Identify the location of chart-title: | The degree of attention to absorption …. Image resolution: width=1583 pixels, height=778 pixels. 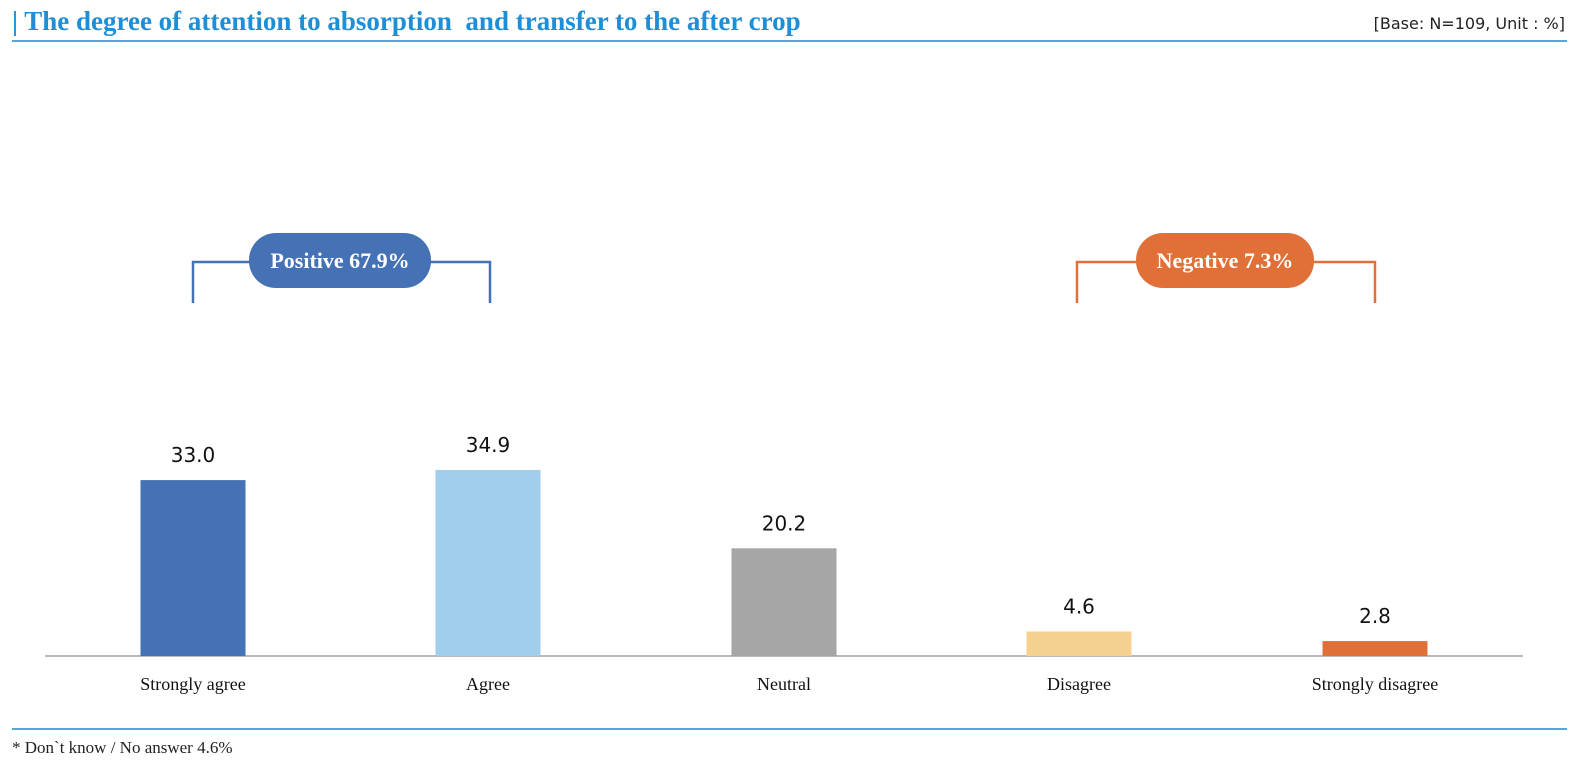
(406, 21).